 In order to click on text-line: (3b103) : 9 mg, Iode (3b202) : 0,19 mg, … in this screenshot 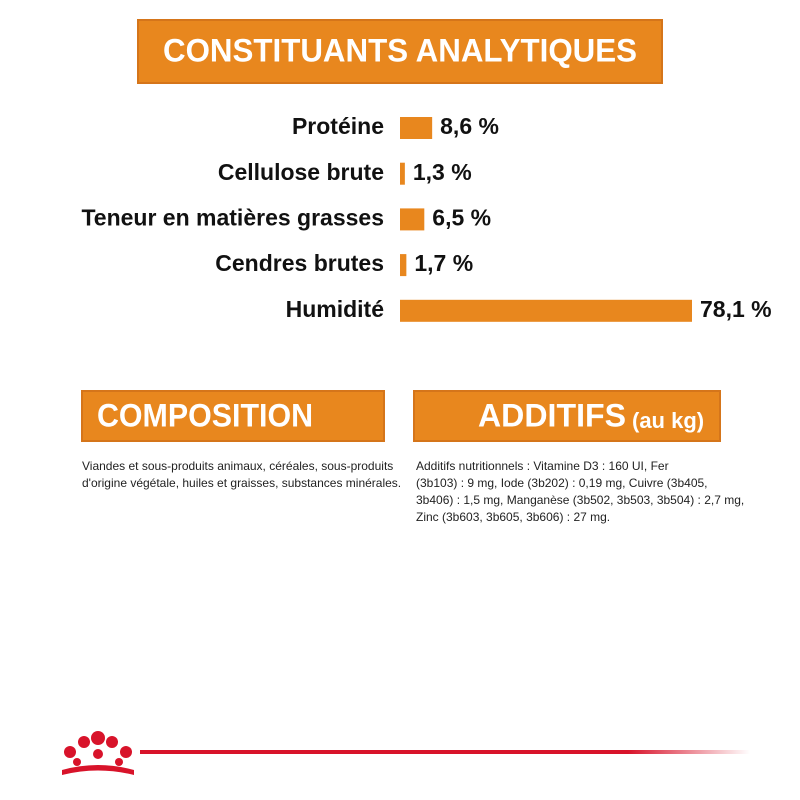, I will do `click(562, 483)`.